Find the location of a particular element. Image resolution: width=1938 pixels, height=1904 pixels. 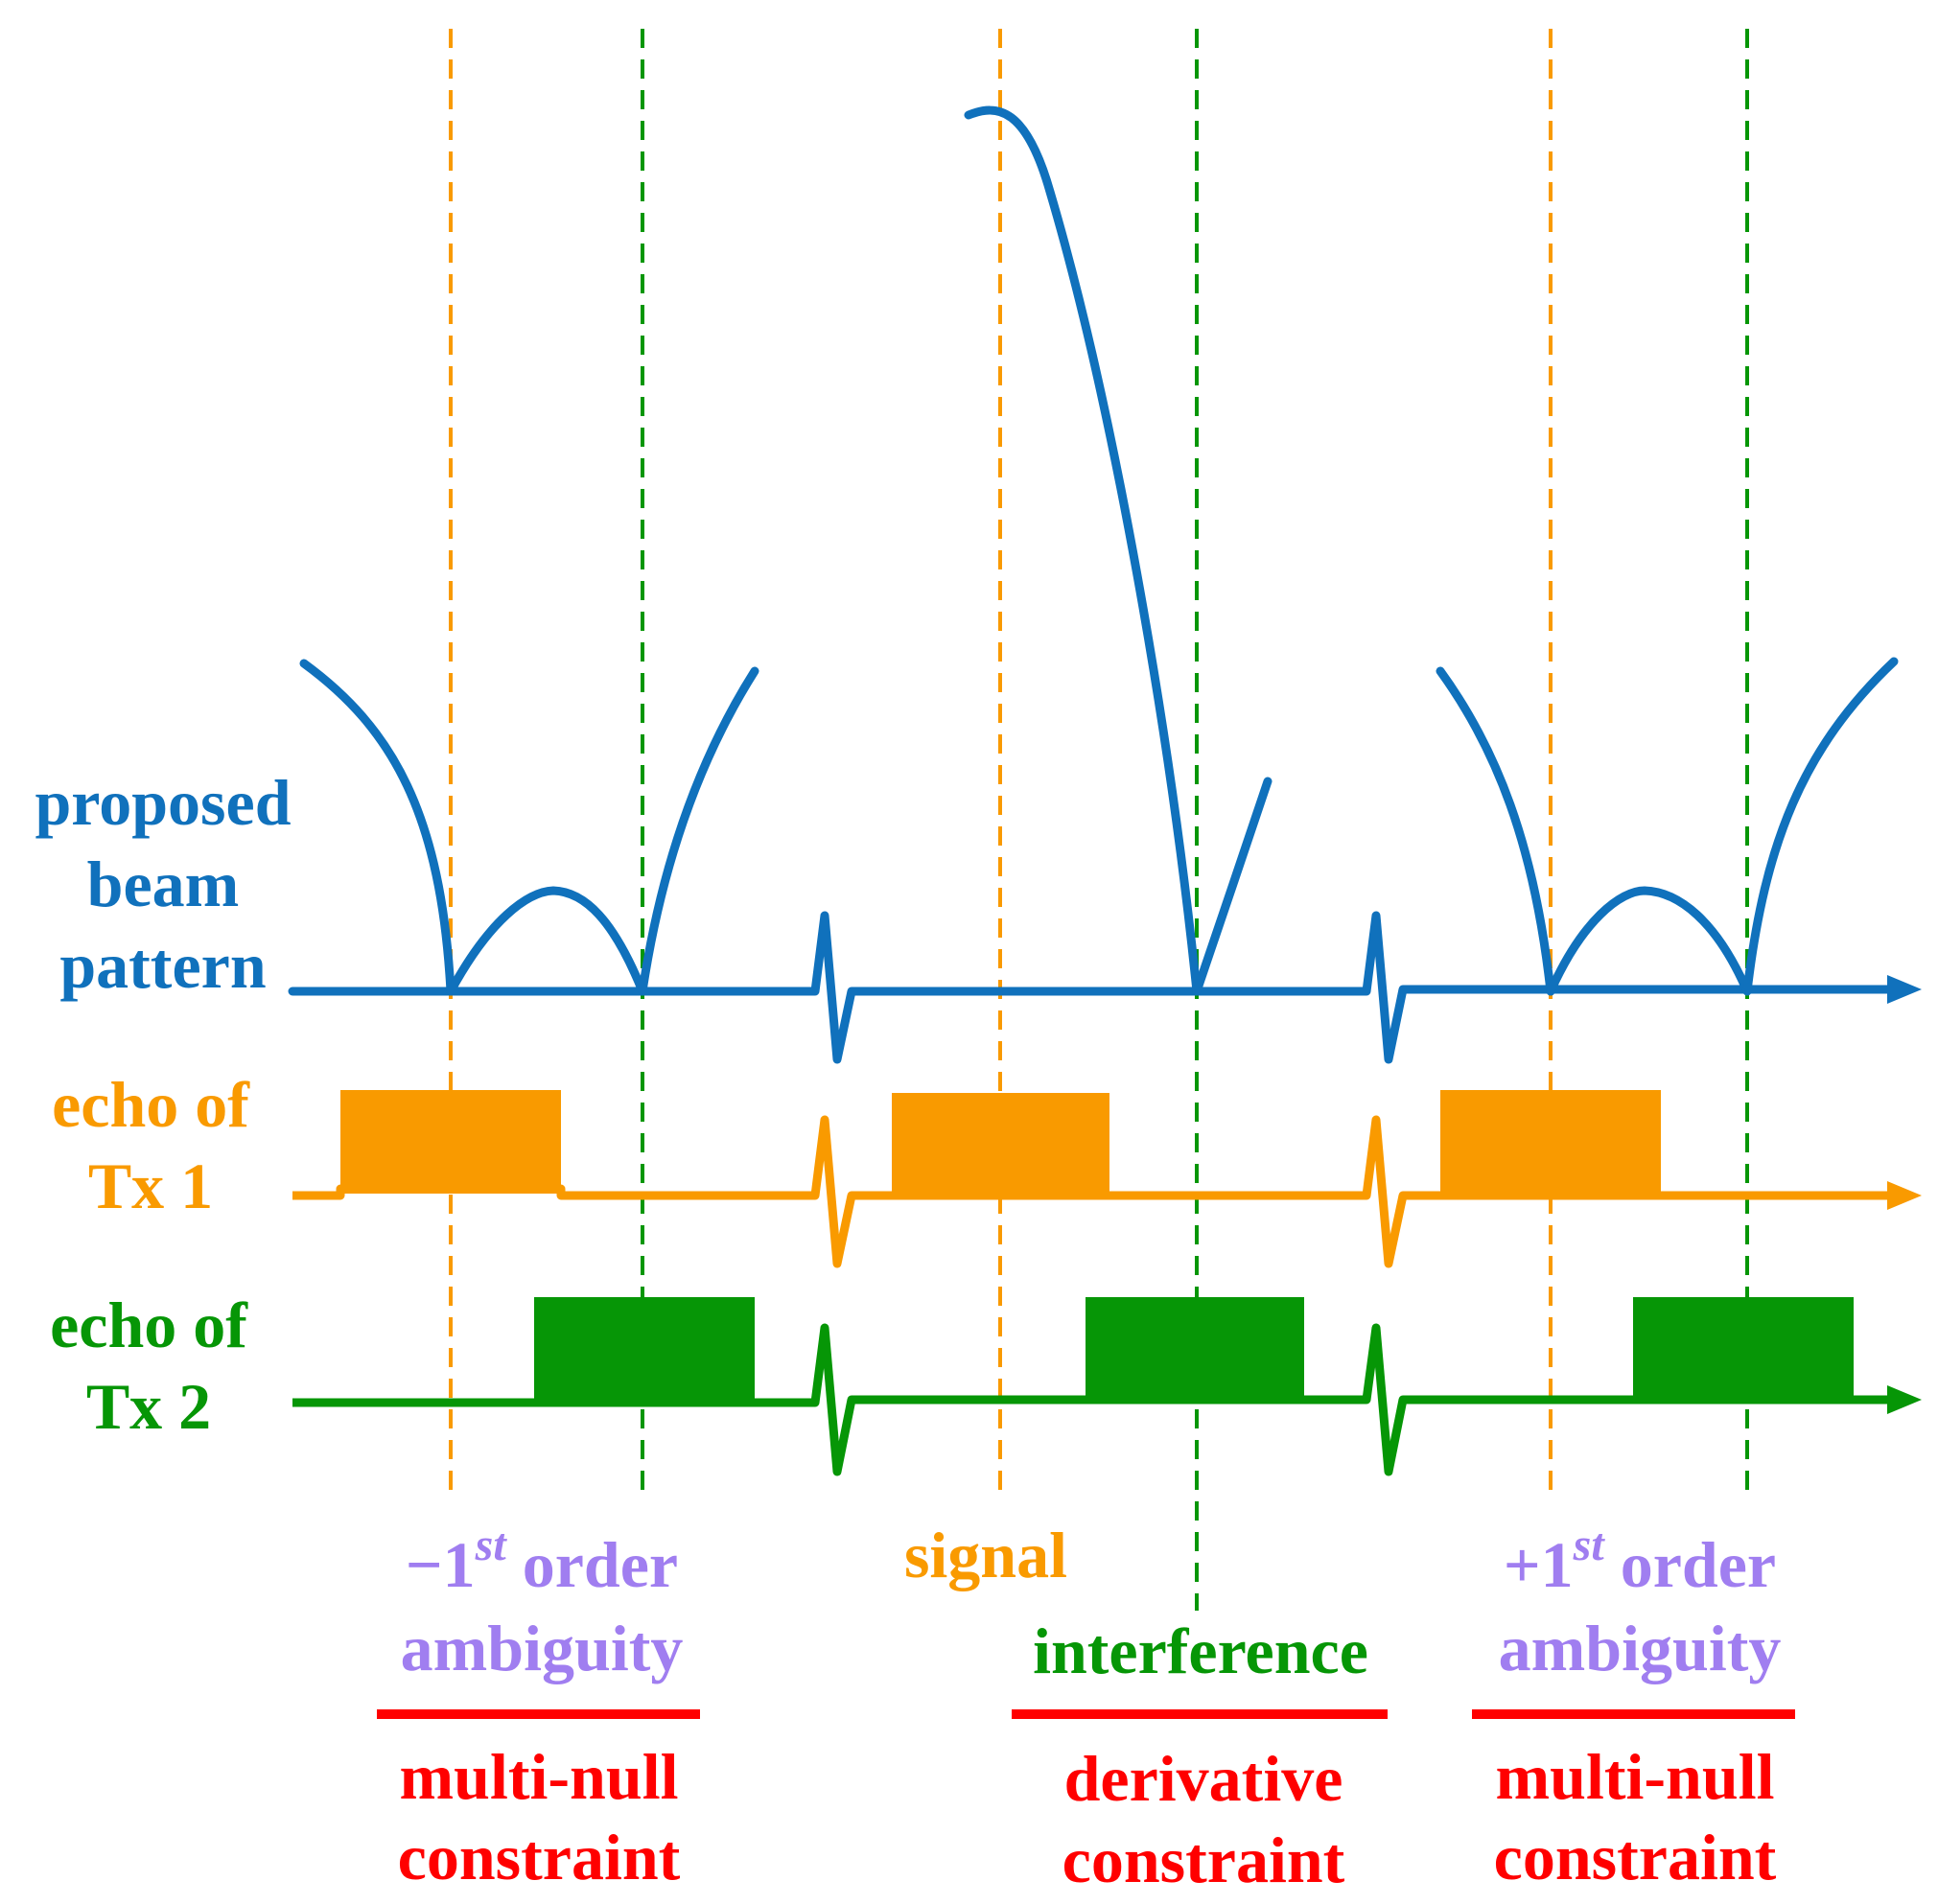

left-ambiguity-order: −1st order is located at coordinates (542, 1561).